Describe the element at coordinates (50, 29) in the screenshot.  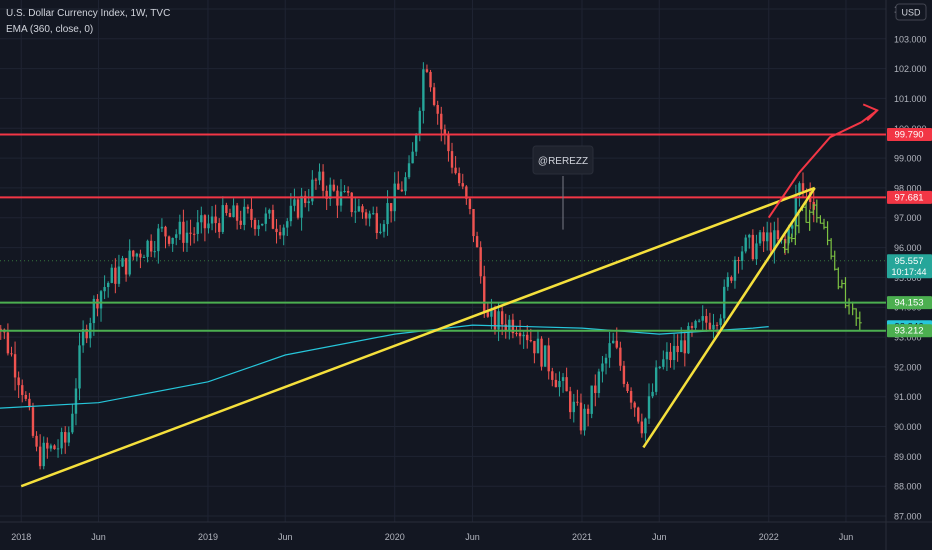
I see `indicator-label: EMA (360, close, 0)` at that location.